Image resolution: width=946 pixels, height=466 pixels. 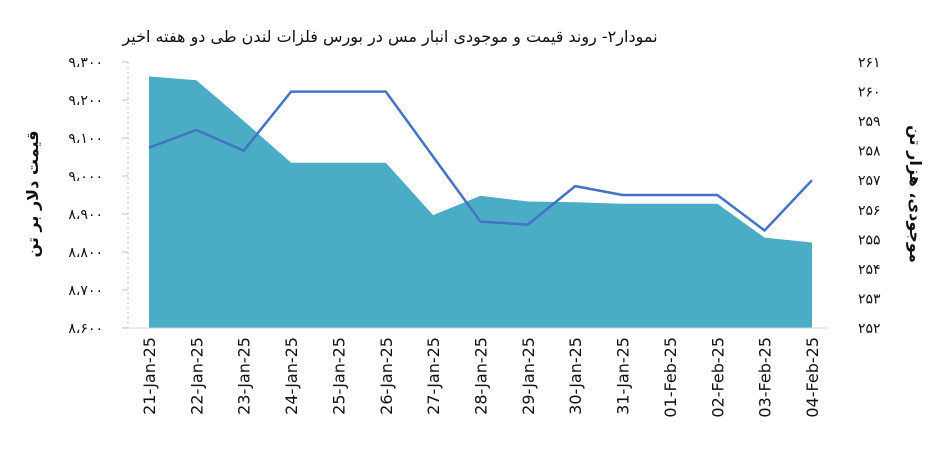 What do you see at coordinates (869, 181) in the screenshot?
I see `right-tick-label: ۲۵۷` at bounding box center [869, 181].